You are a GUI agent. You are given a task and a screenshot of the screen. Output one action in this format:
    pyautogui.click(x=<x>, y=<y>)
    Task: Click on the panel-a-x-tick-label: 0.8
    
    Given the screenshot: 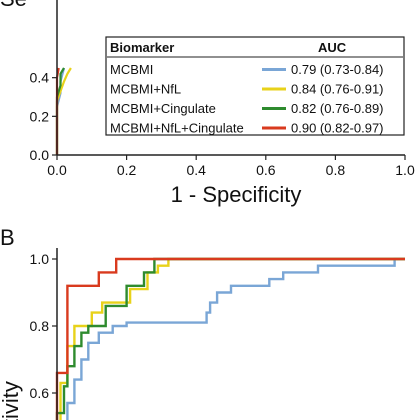 What is the action you would take?
    pyautogui.click(x=336, y=170)
    